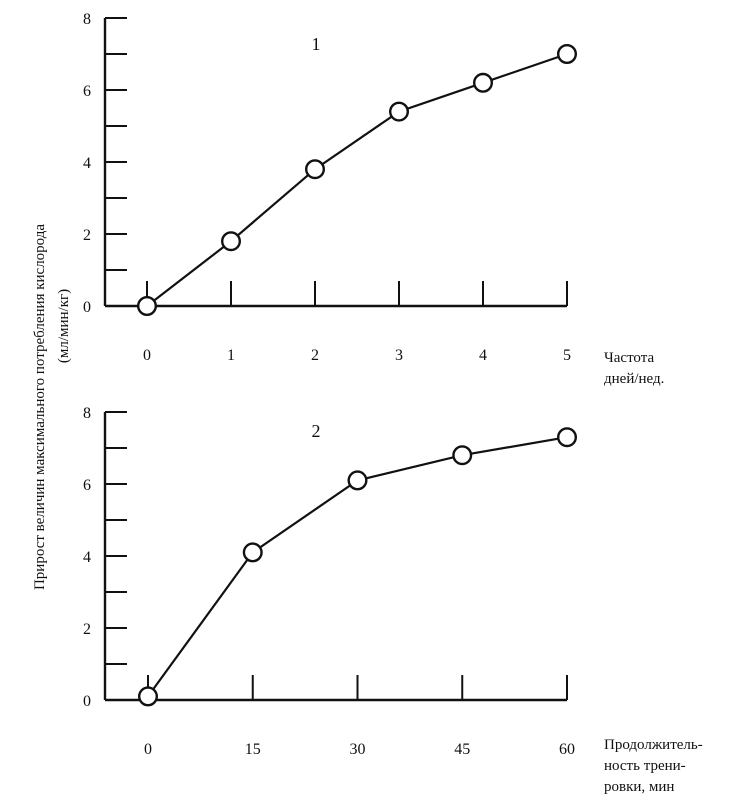 Image resolution: width=747 pixels, height=807 pixels. Describe the element at coordinates (567, 749) in the screenshot. I see `x-tick-label-2-60: 60` at that location.